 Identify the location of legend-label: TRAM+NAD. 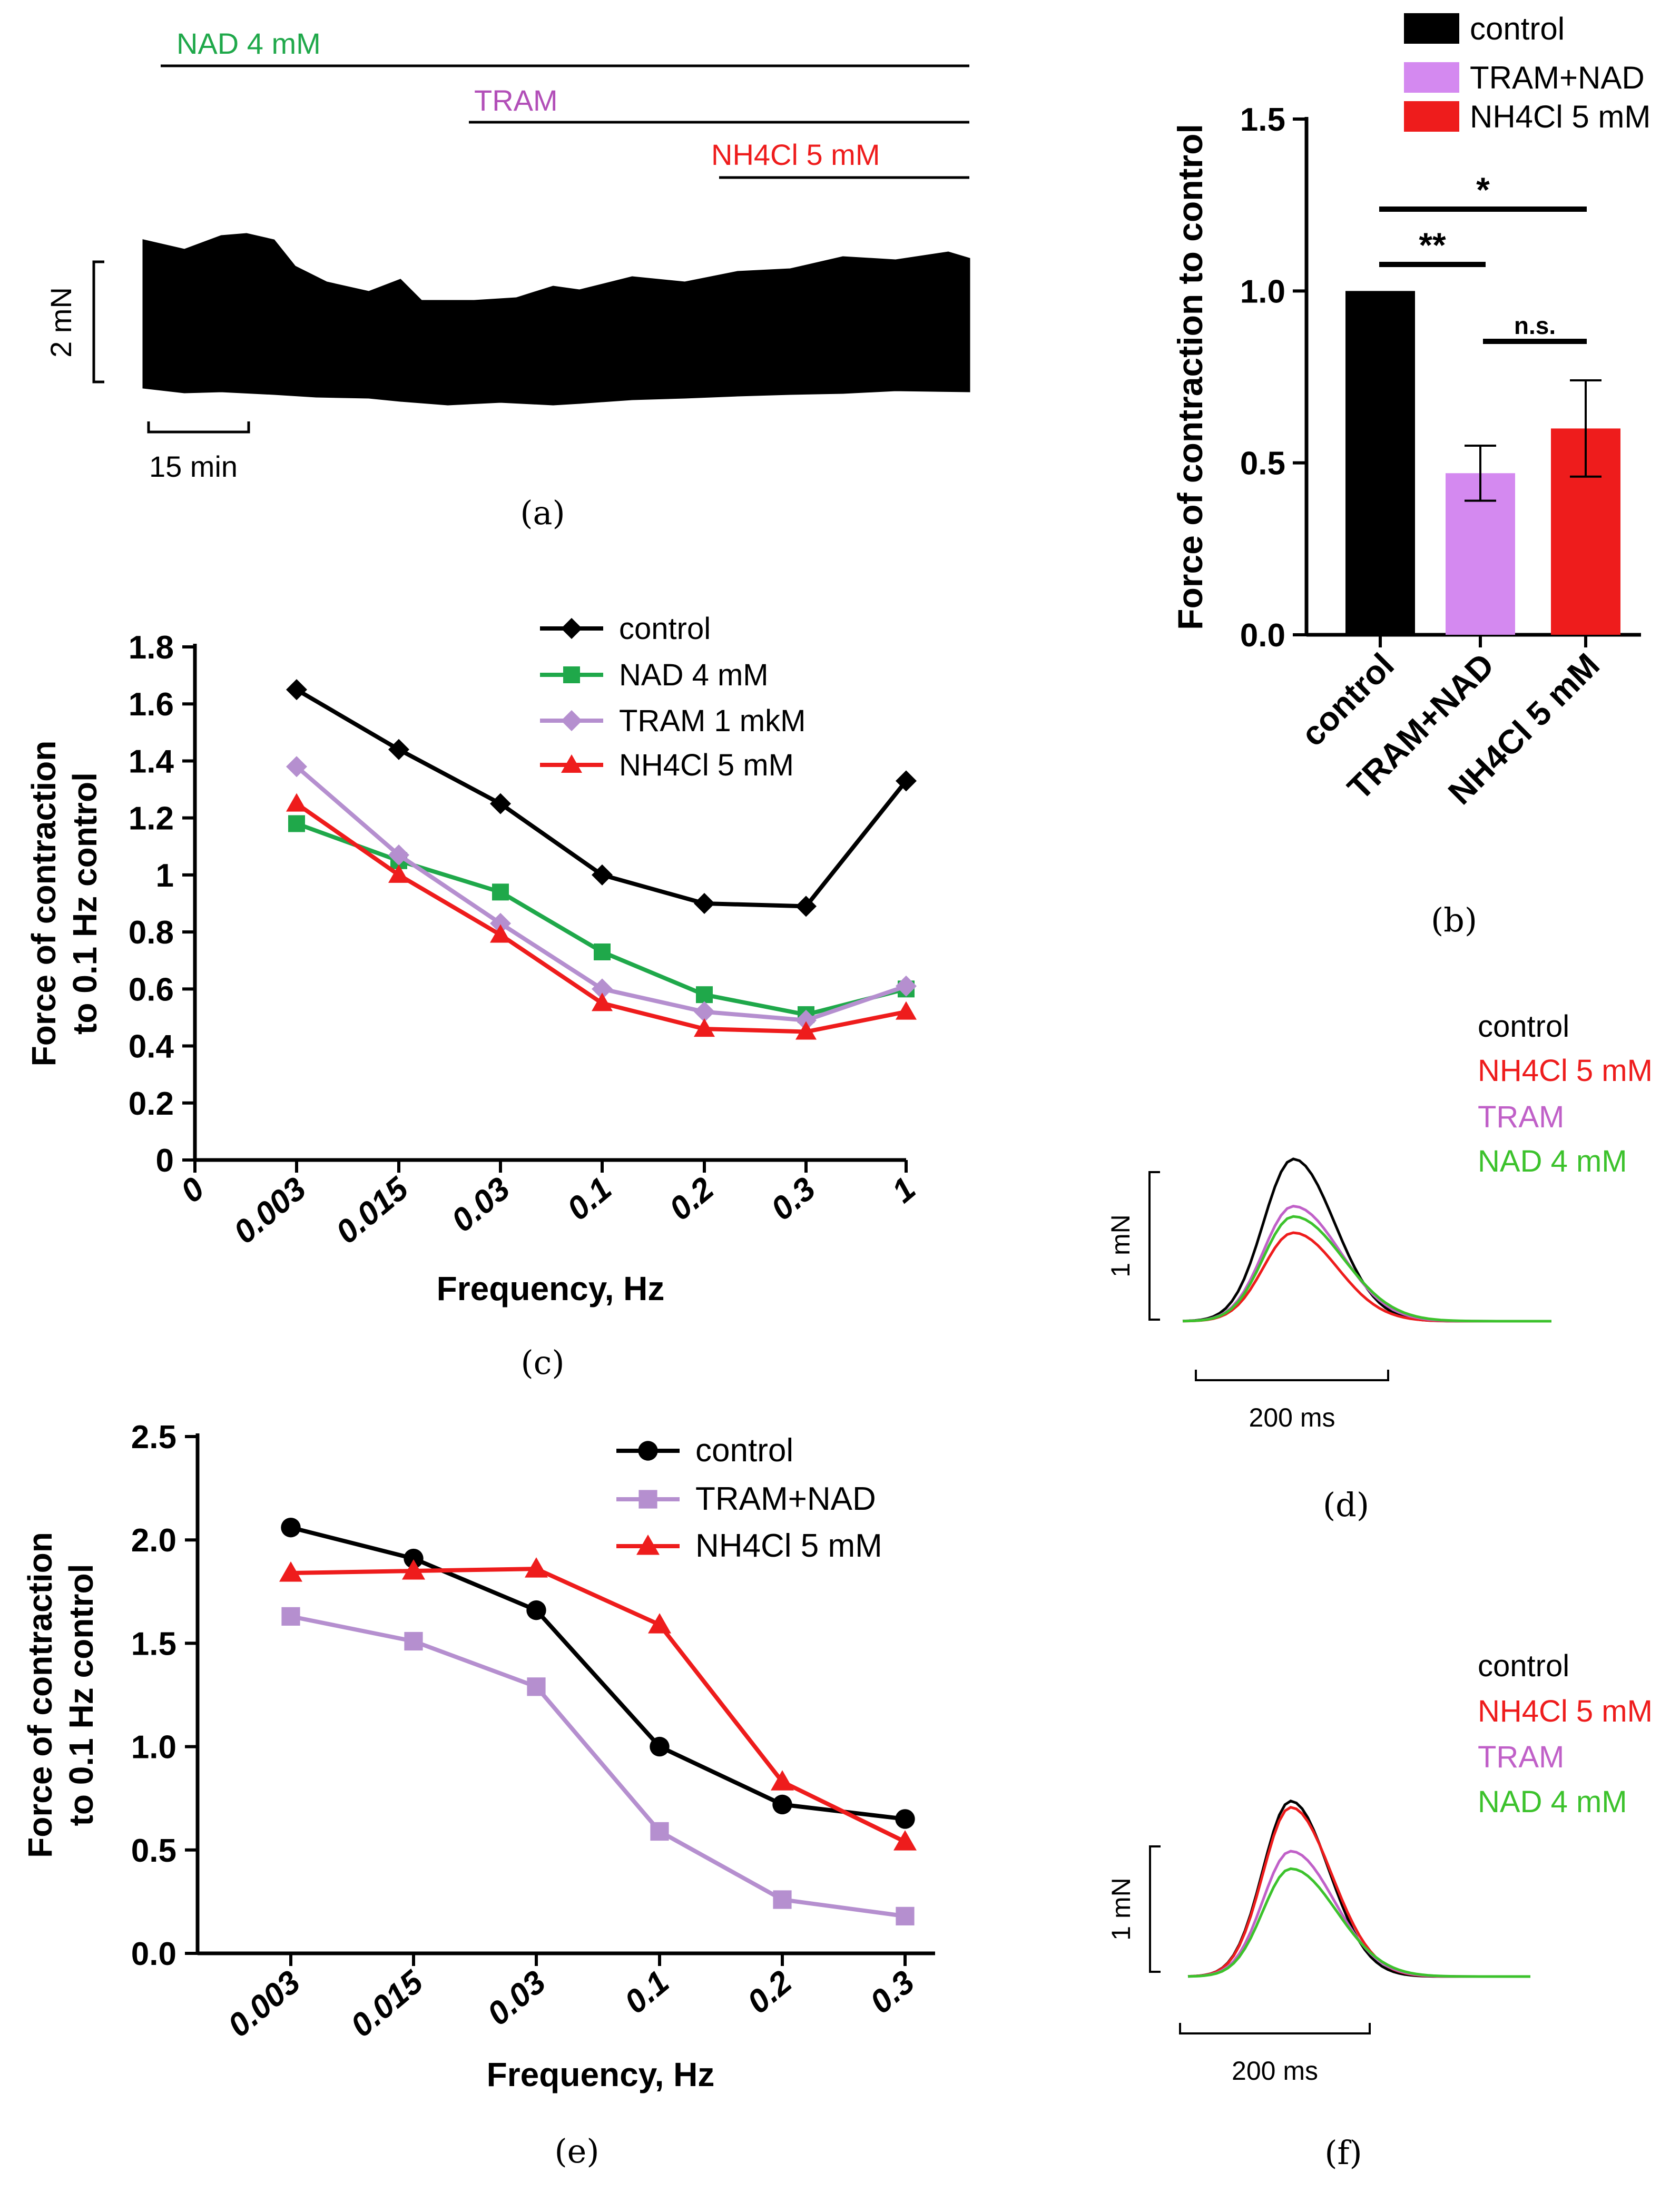
(1557, 77).